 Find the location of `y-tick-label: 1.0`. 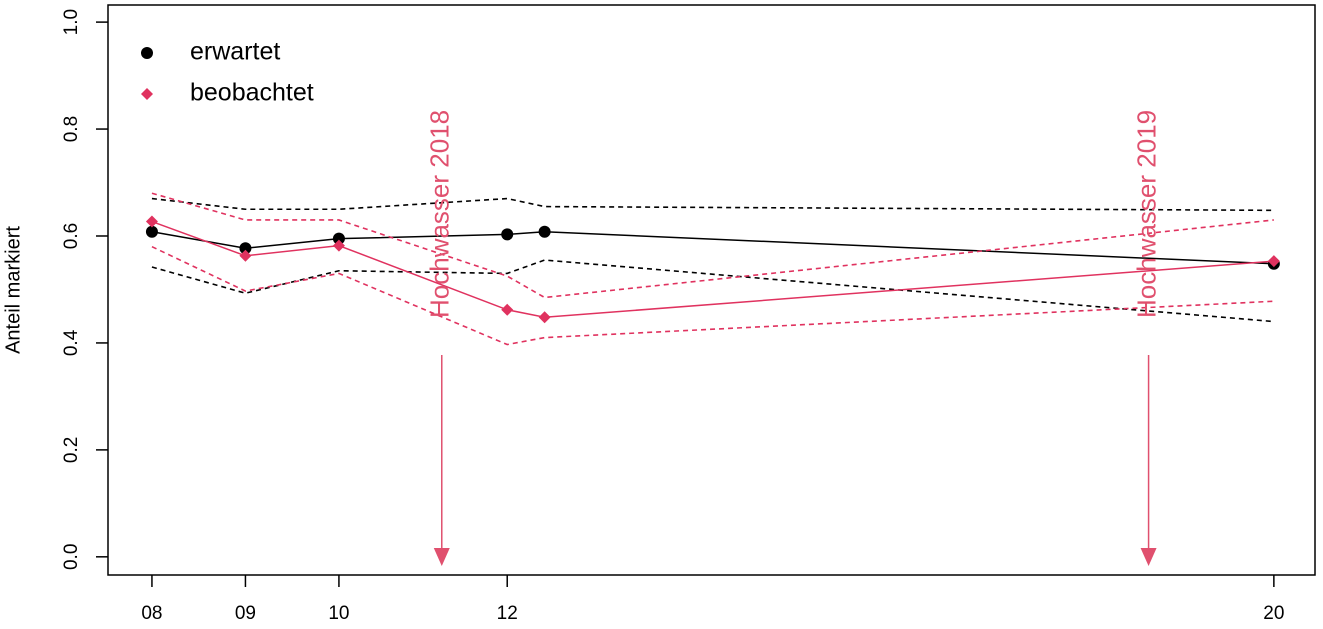

y-tick-label: 1.0 is located at coordinates (71, 22).